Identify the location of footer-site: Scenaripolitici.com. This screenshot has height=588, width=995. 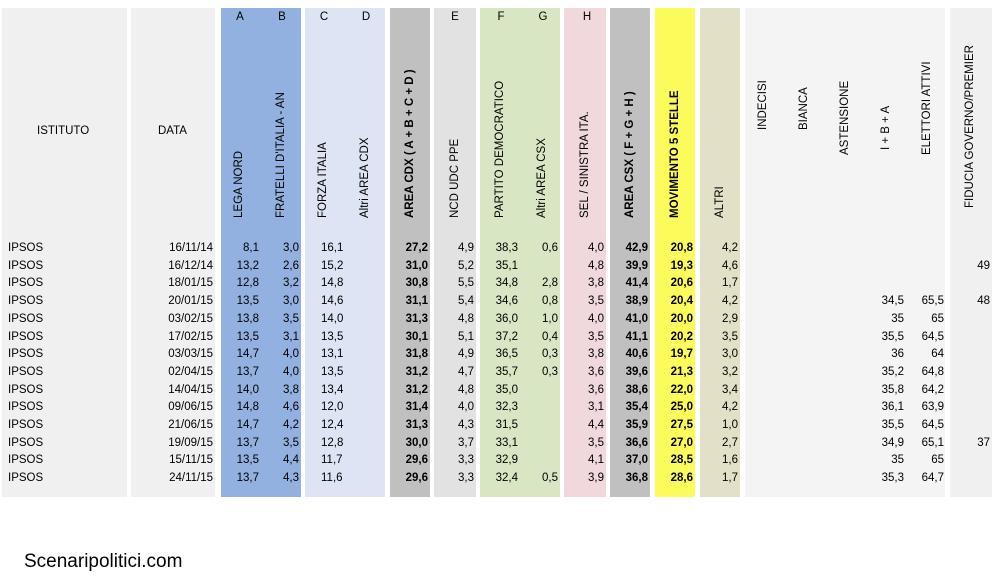
(103, 561).